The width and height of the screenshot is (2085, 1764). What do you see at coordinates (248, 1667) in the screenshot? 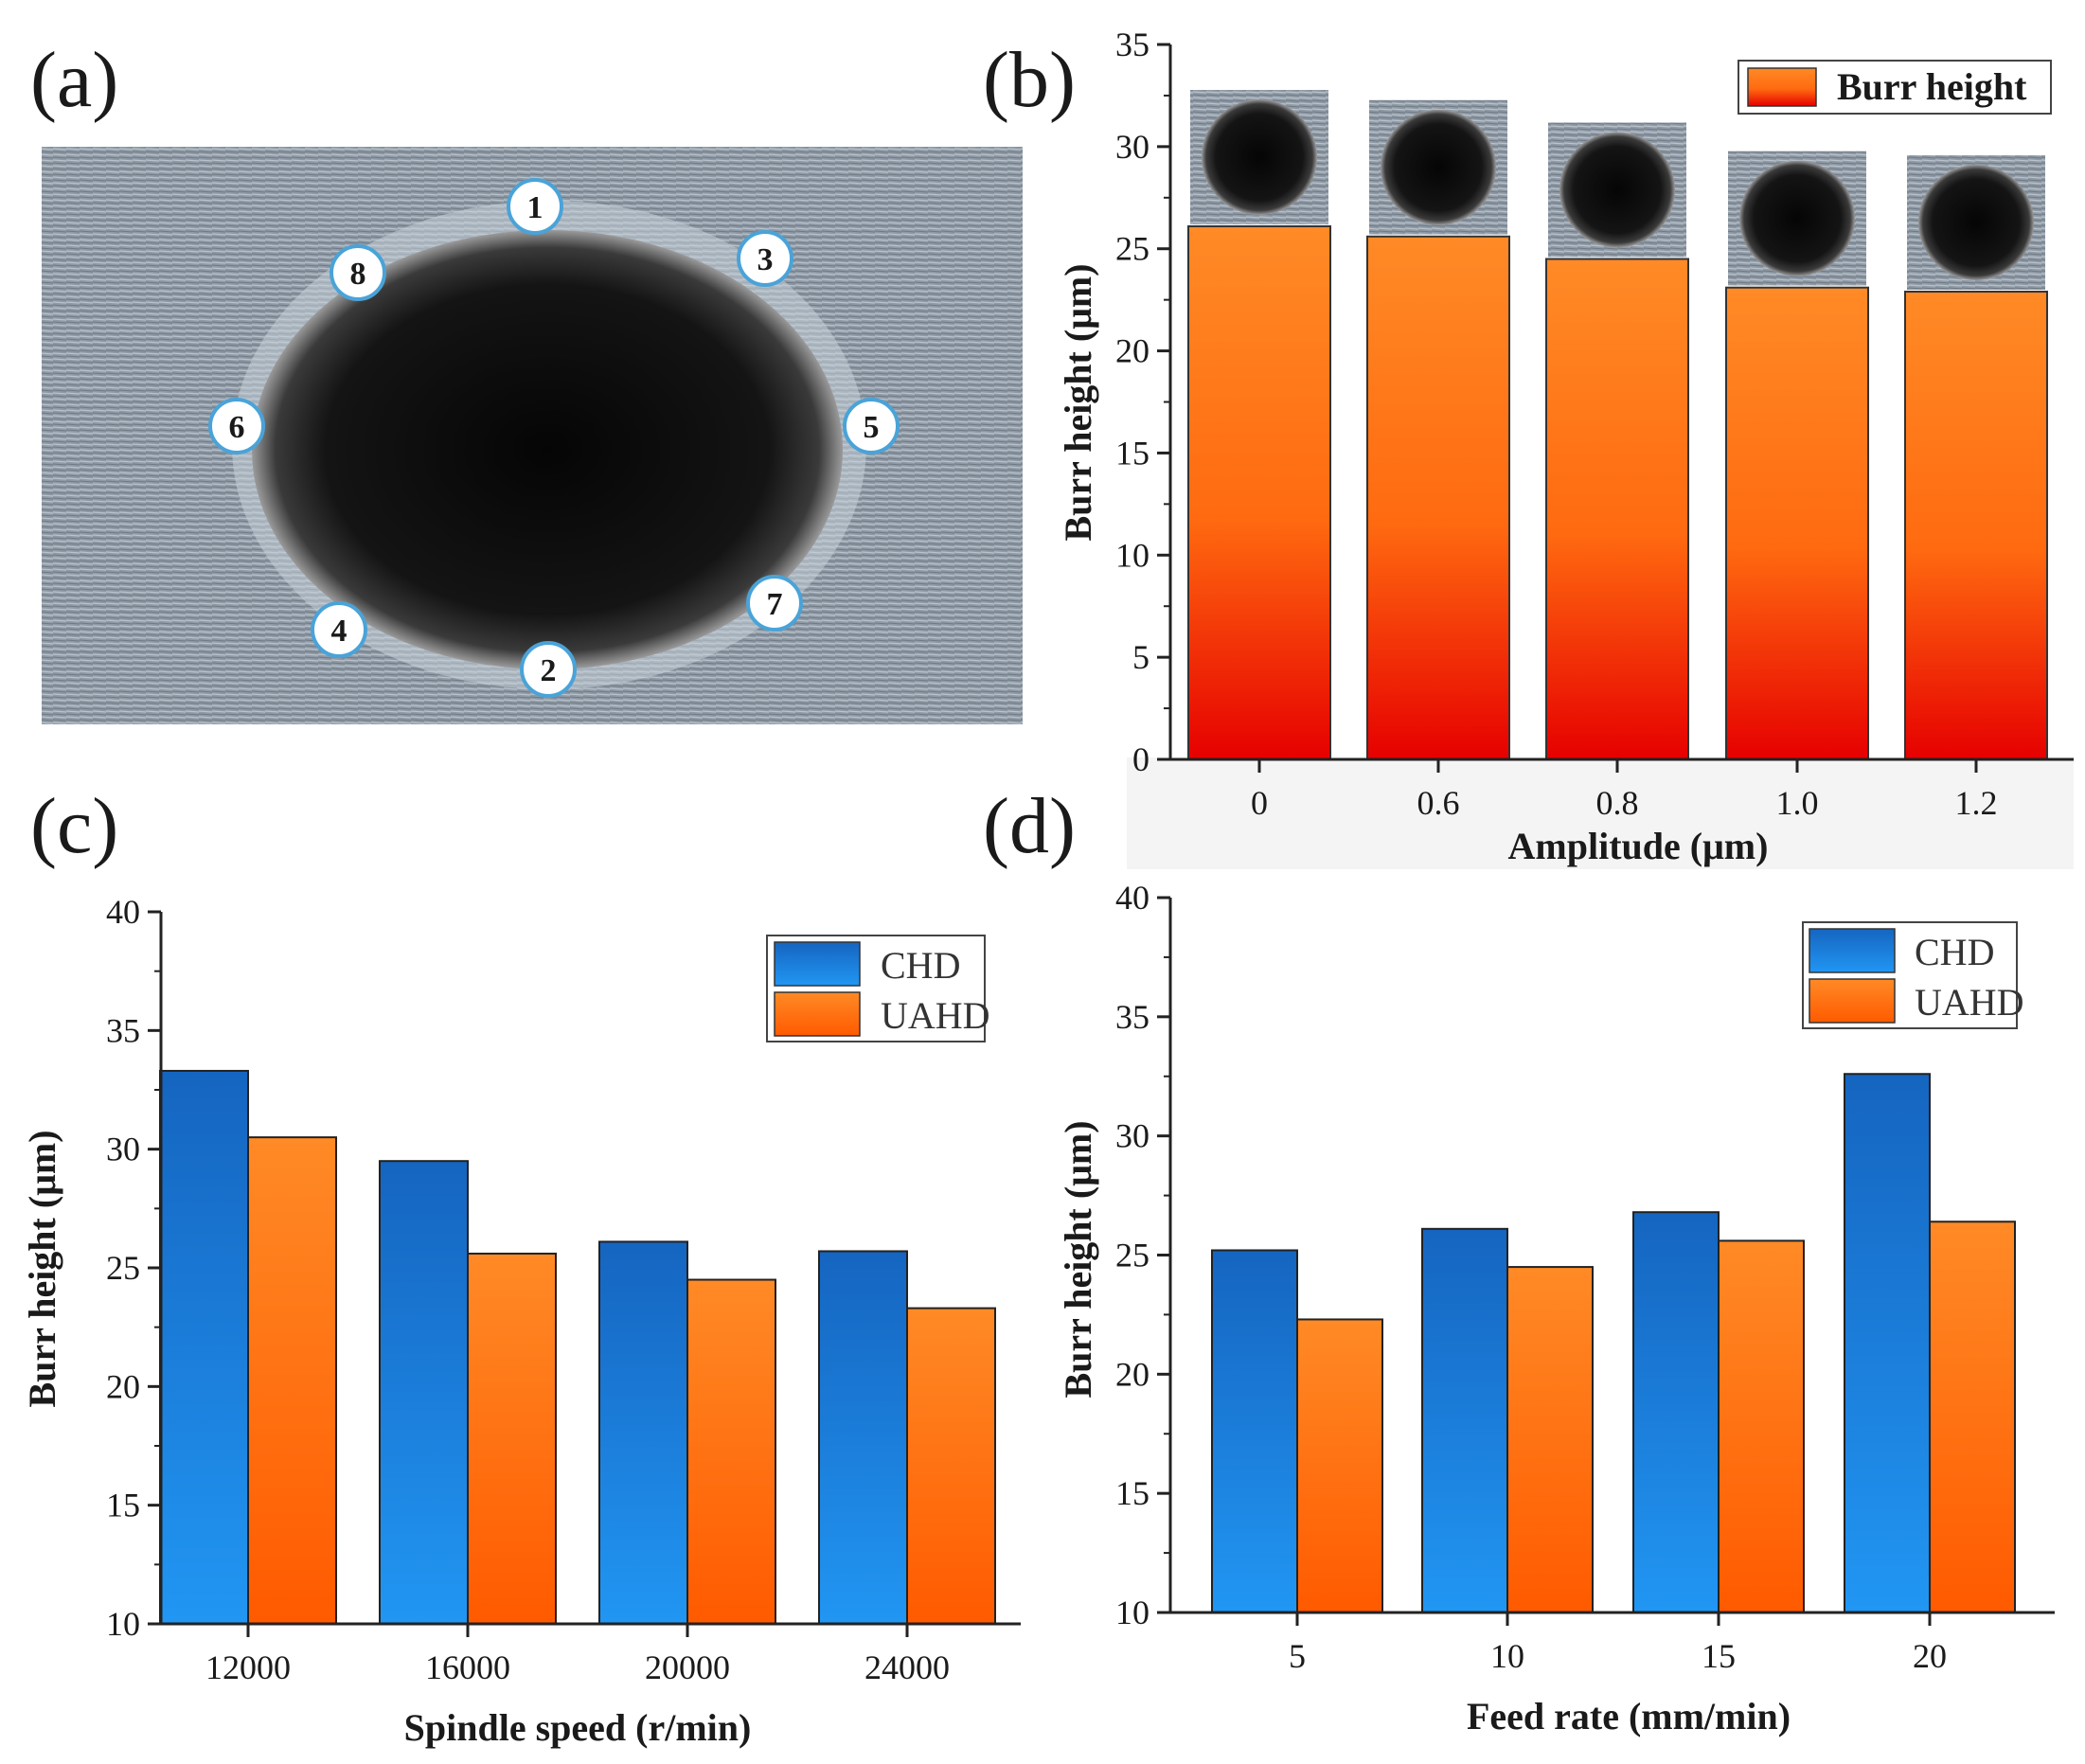
I see `x-tick-label: 12000` at bounding box center [248, 1667].